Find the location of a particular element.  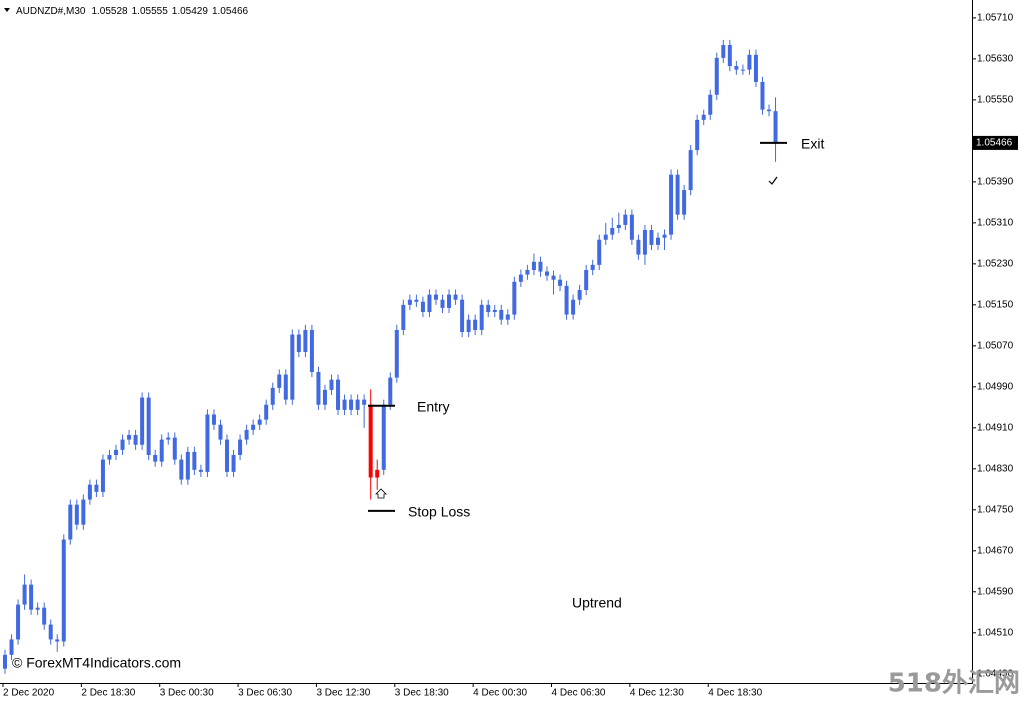

current-price-box is located at coordinates (995, 142).